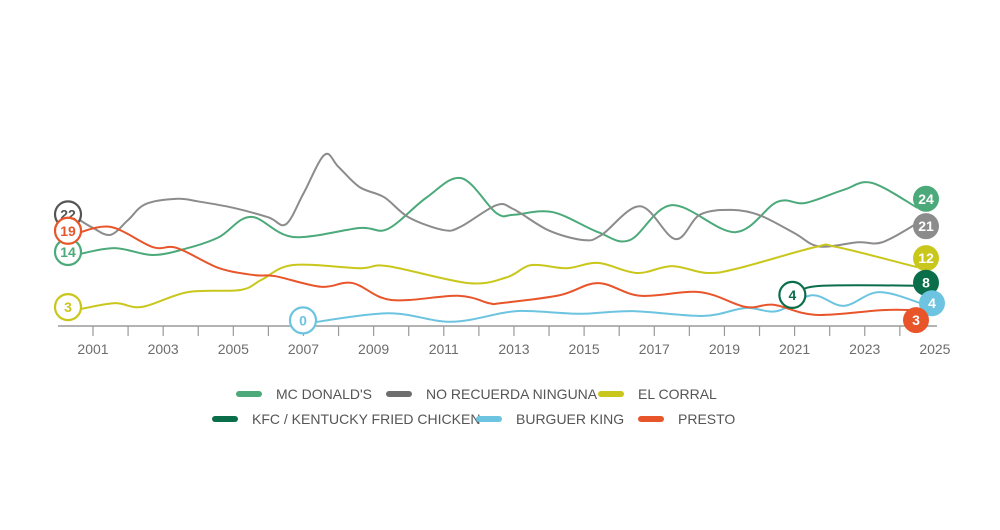 The width and height of the screenshot is (1000, 530). I want to click on start-marker-presto: 19, so click(68, 230).